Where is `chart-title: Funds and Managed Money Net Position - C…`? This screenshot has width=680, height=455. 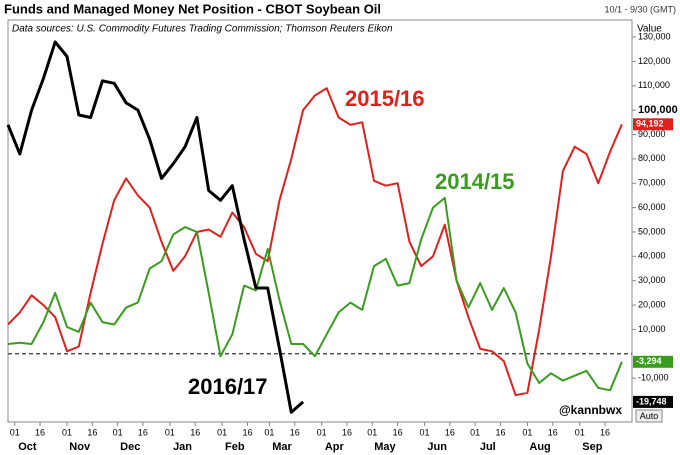
chart-title: Funds and Managed Money Net Position - C… is located at coordinates (192, 8).